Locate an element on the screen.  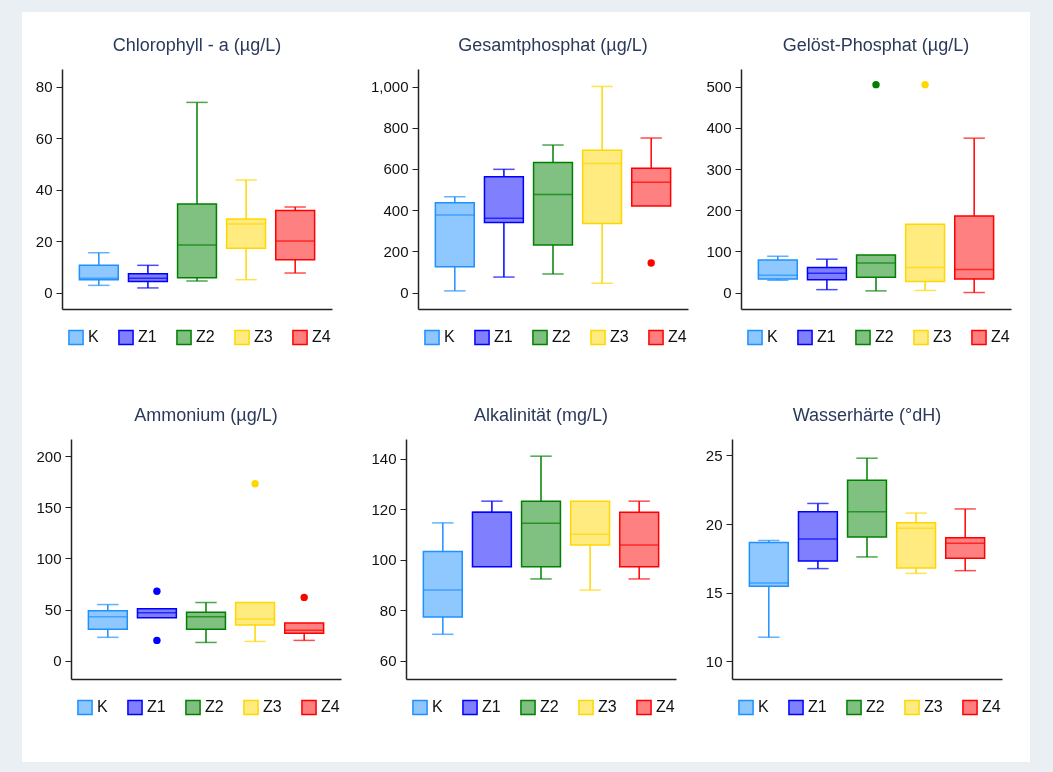
y-tick-label: 25 is located at coordinates (714, 455).